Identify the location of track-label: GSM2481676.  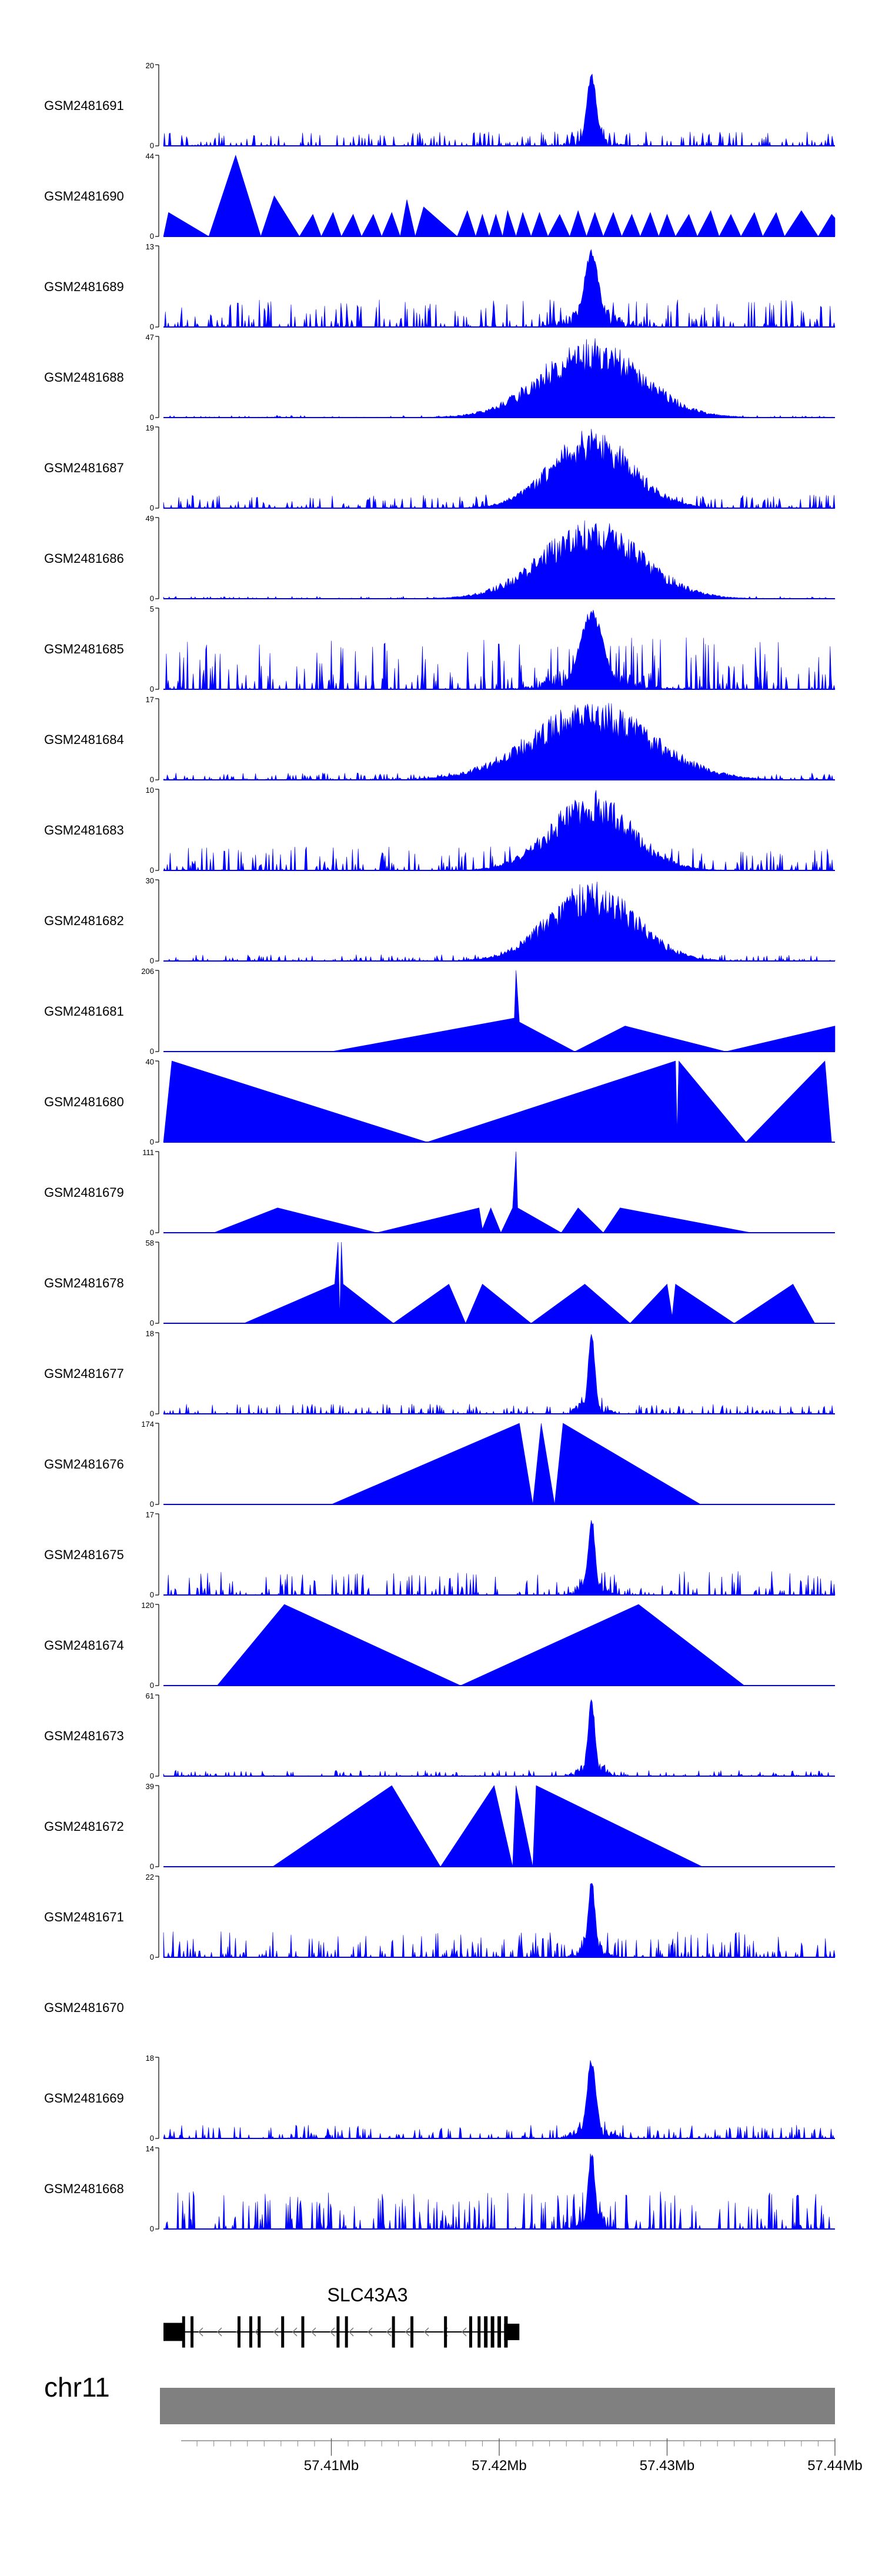
(84, 1464).